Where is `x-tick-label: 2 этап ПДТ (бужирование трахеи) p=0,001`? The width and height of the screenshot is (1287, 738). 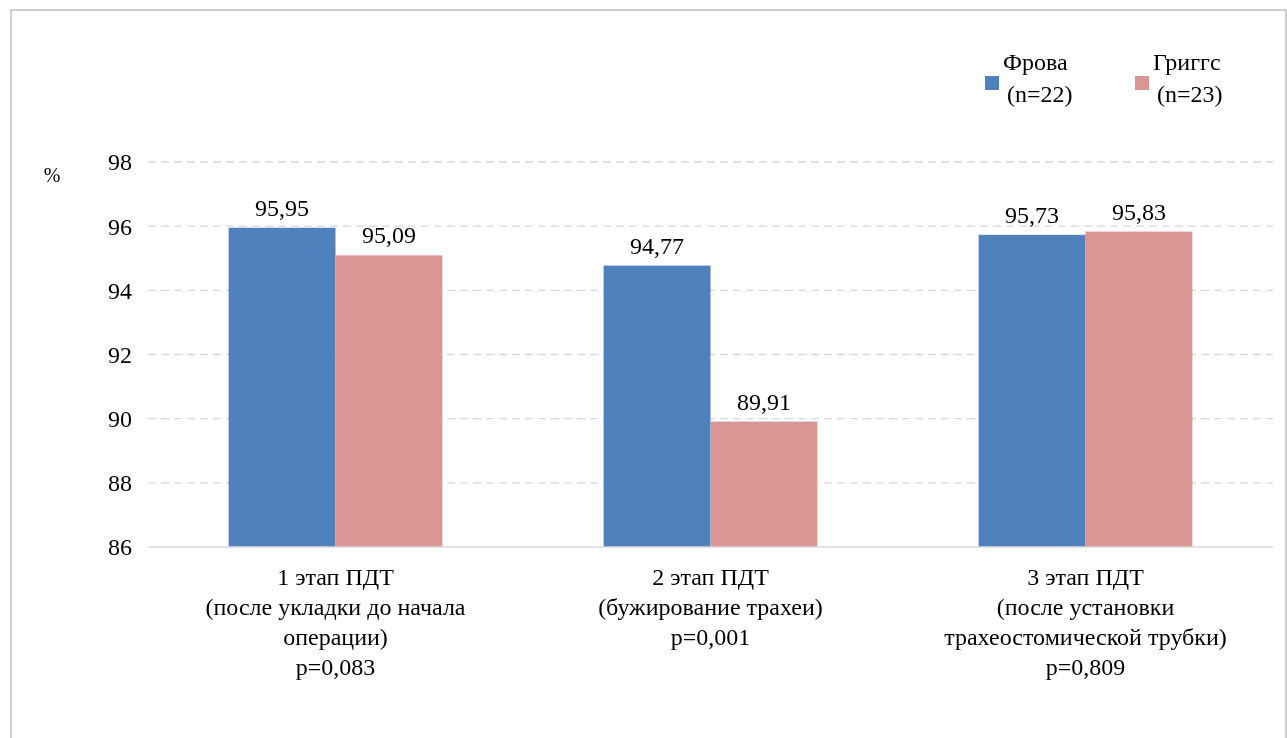
x-tick-label: 2 этап ПДТ (бужирование трахеи) p=0,001 is located at coordinates (710, 607).